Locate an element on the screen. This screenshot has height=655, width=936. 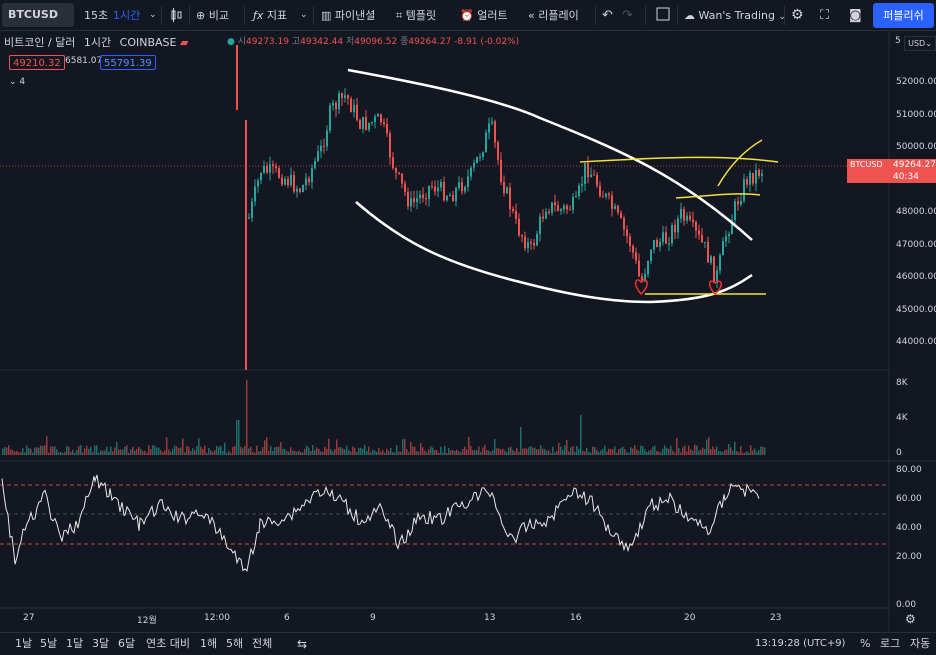
layout-square-icon is located at coordinates (663, 15).